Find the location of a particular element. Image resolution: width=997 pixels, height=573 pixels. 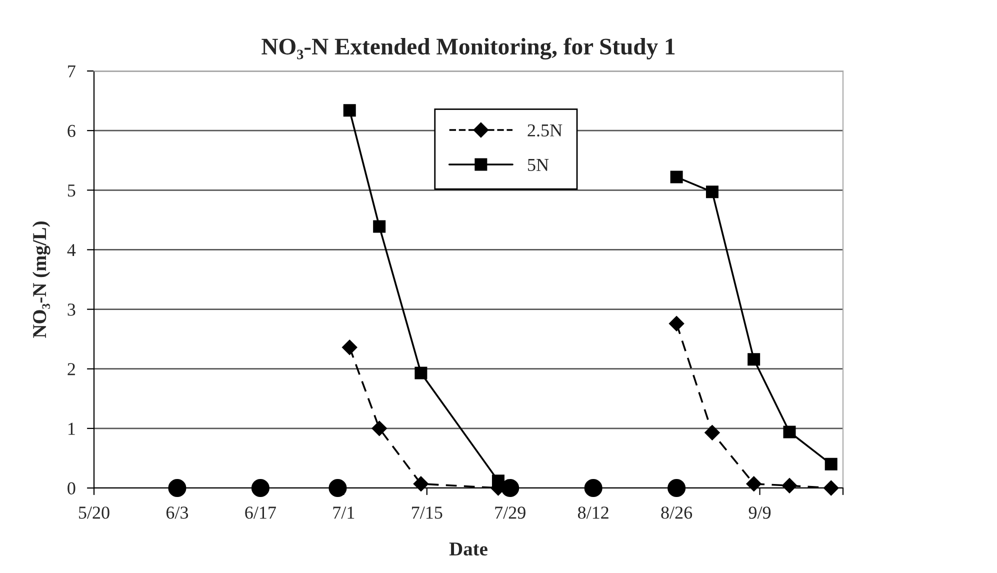

y-tick-label: 2 is located at coordinates (71, 369).